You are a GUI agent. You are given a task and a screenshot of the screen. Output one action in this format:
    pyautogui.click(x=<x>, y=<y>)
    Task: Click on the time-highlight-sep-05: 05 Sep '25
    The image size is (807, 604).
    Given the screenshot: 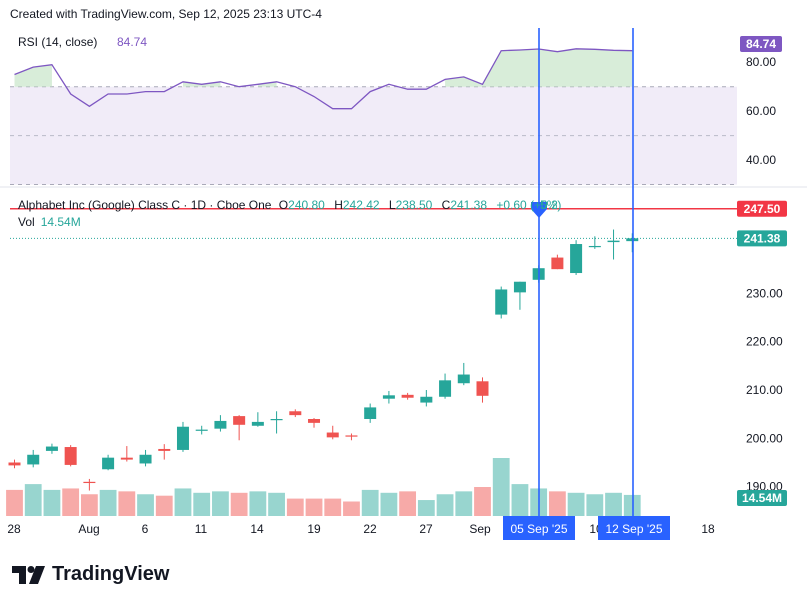 What is the action you would take?
    pyautogui.click(x=539, y=528)
    